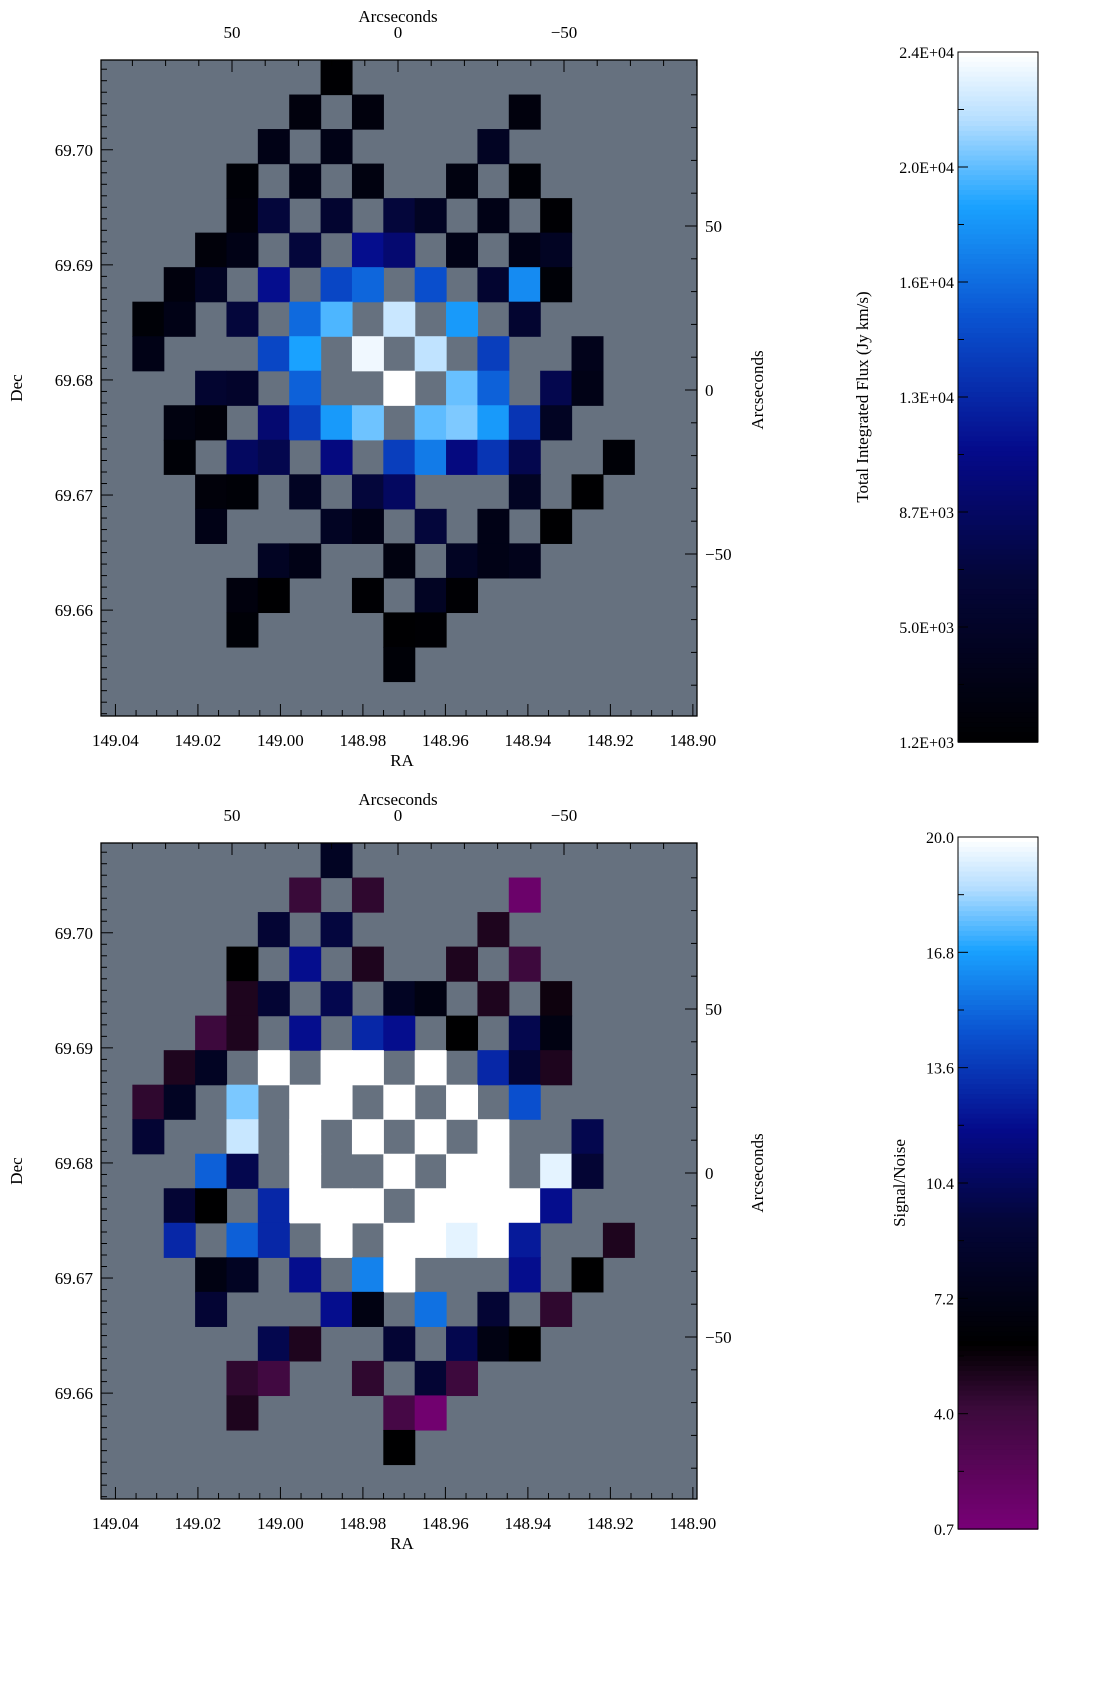  I want to click on x-tick-label: 149.00, so click(280, 740).